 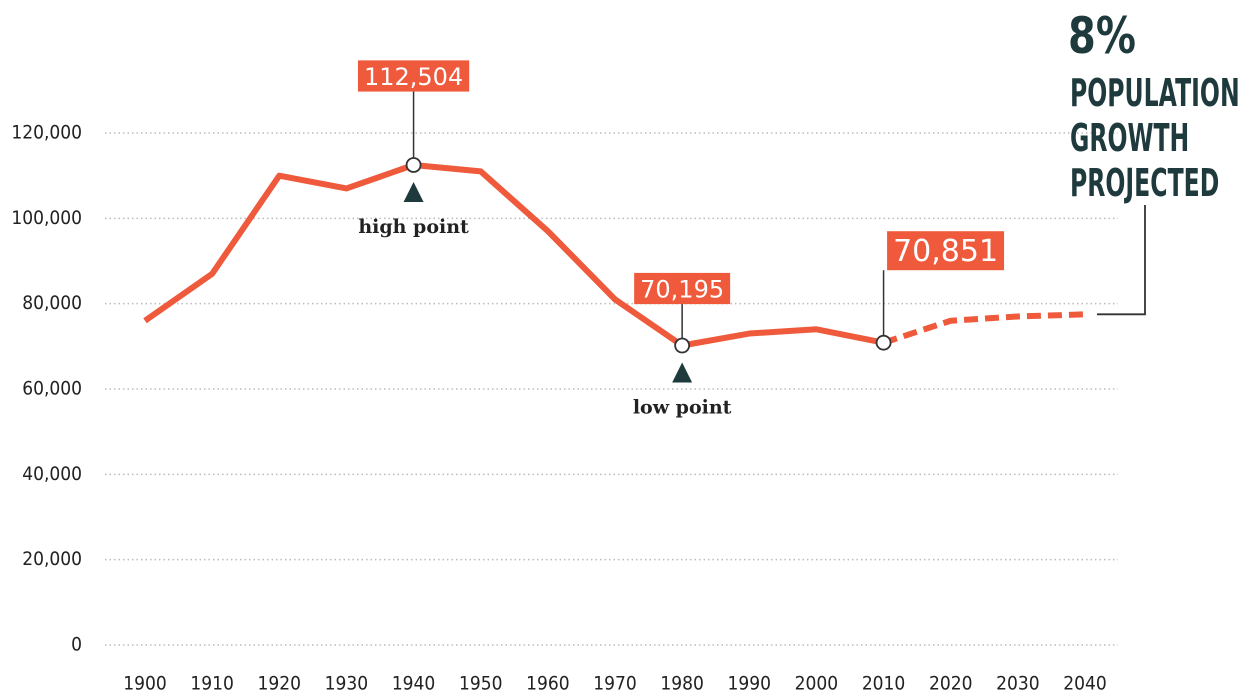 What do you see at coordinates (1102, 36) in the screenshot?
I see `callout-big: 8%` at bounding box center [1102, 36].